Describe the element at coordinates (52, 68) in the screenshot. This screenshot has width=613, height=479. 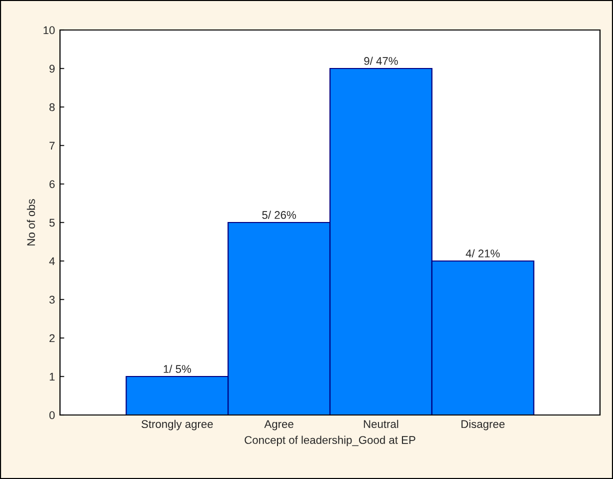
I see `y-tick-label: 9` at that location.